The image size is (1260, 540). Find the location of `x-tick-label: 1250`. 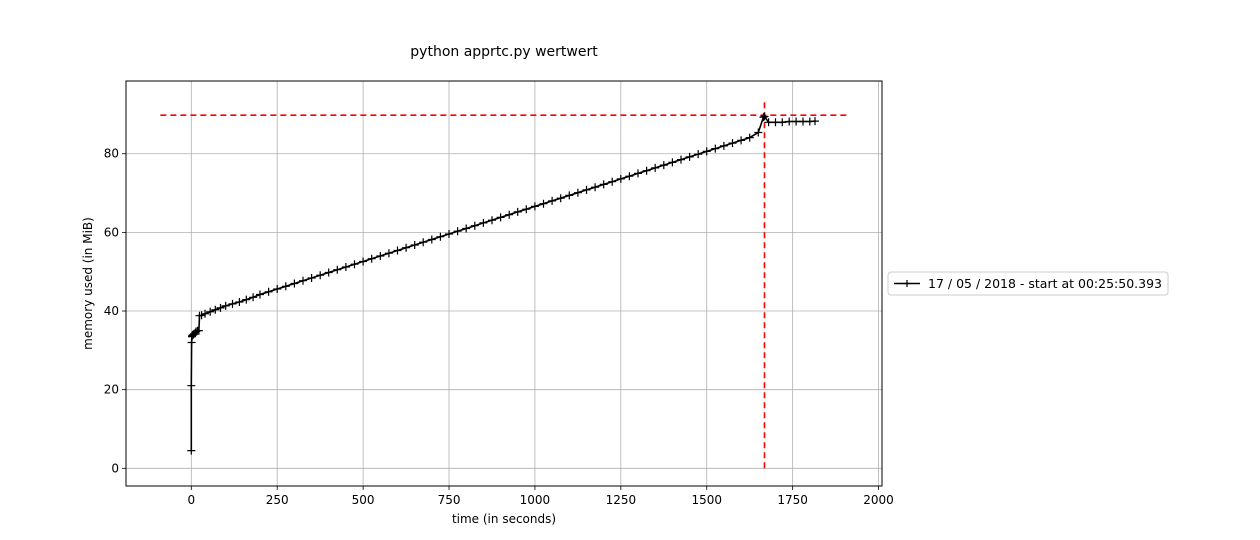

x-tick-label: 1250 is located at coordinates (621, 500).